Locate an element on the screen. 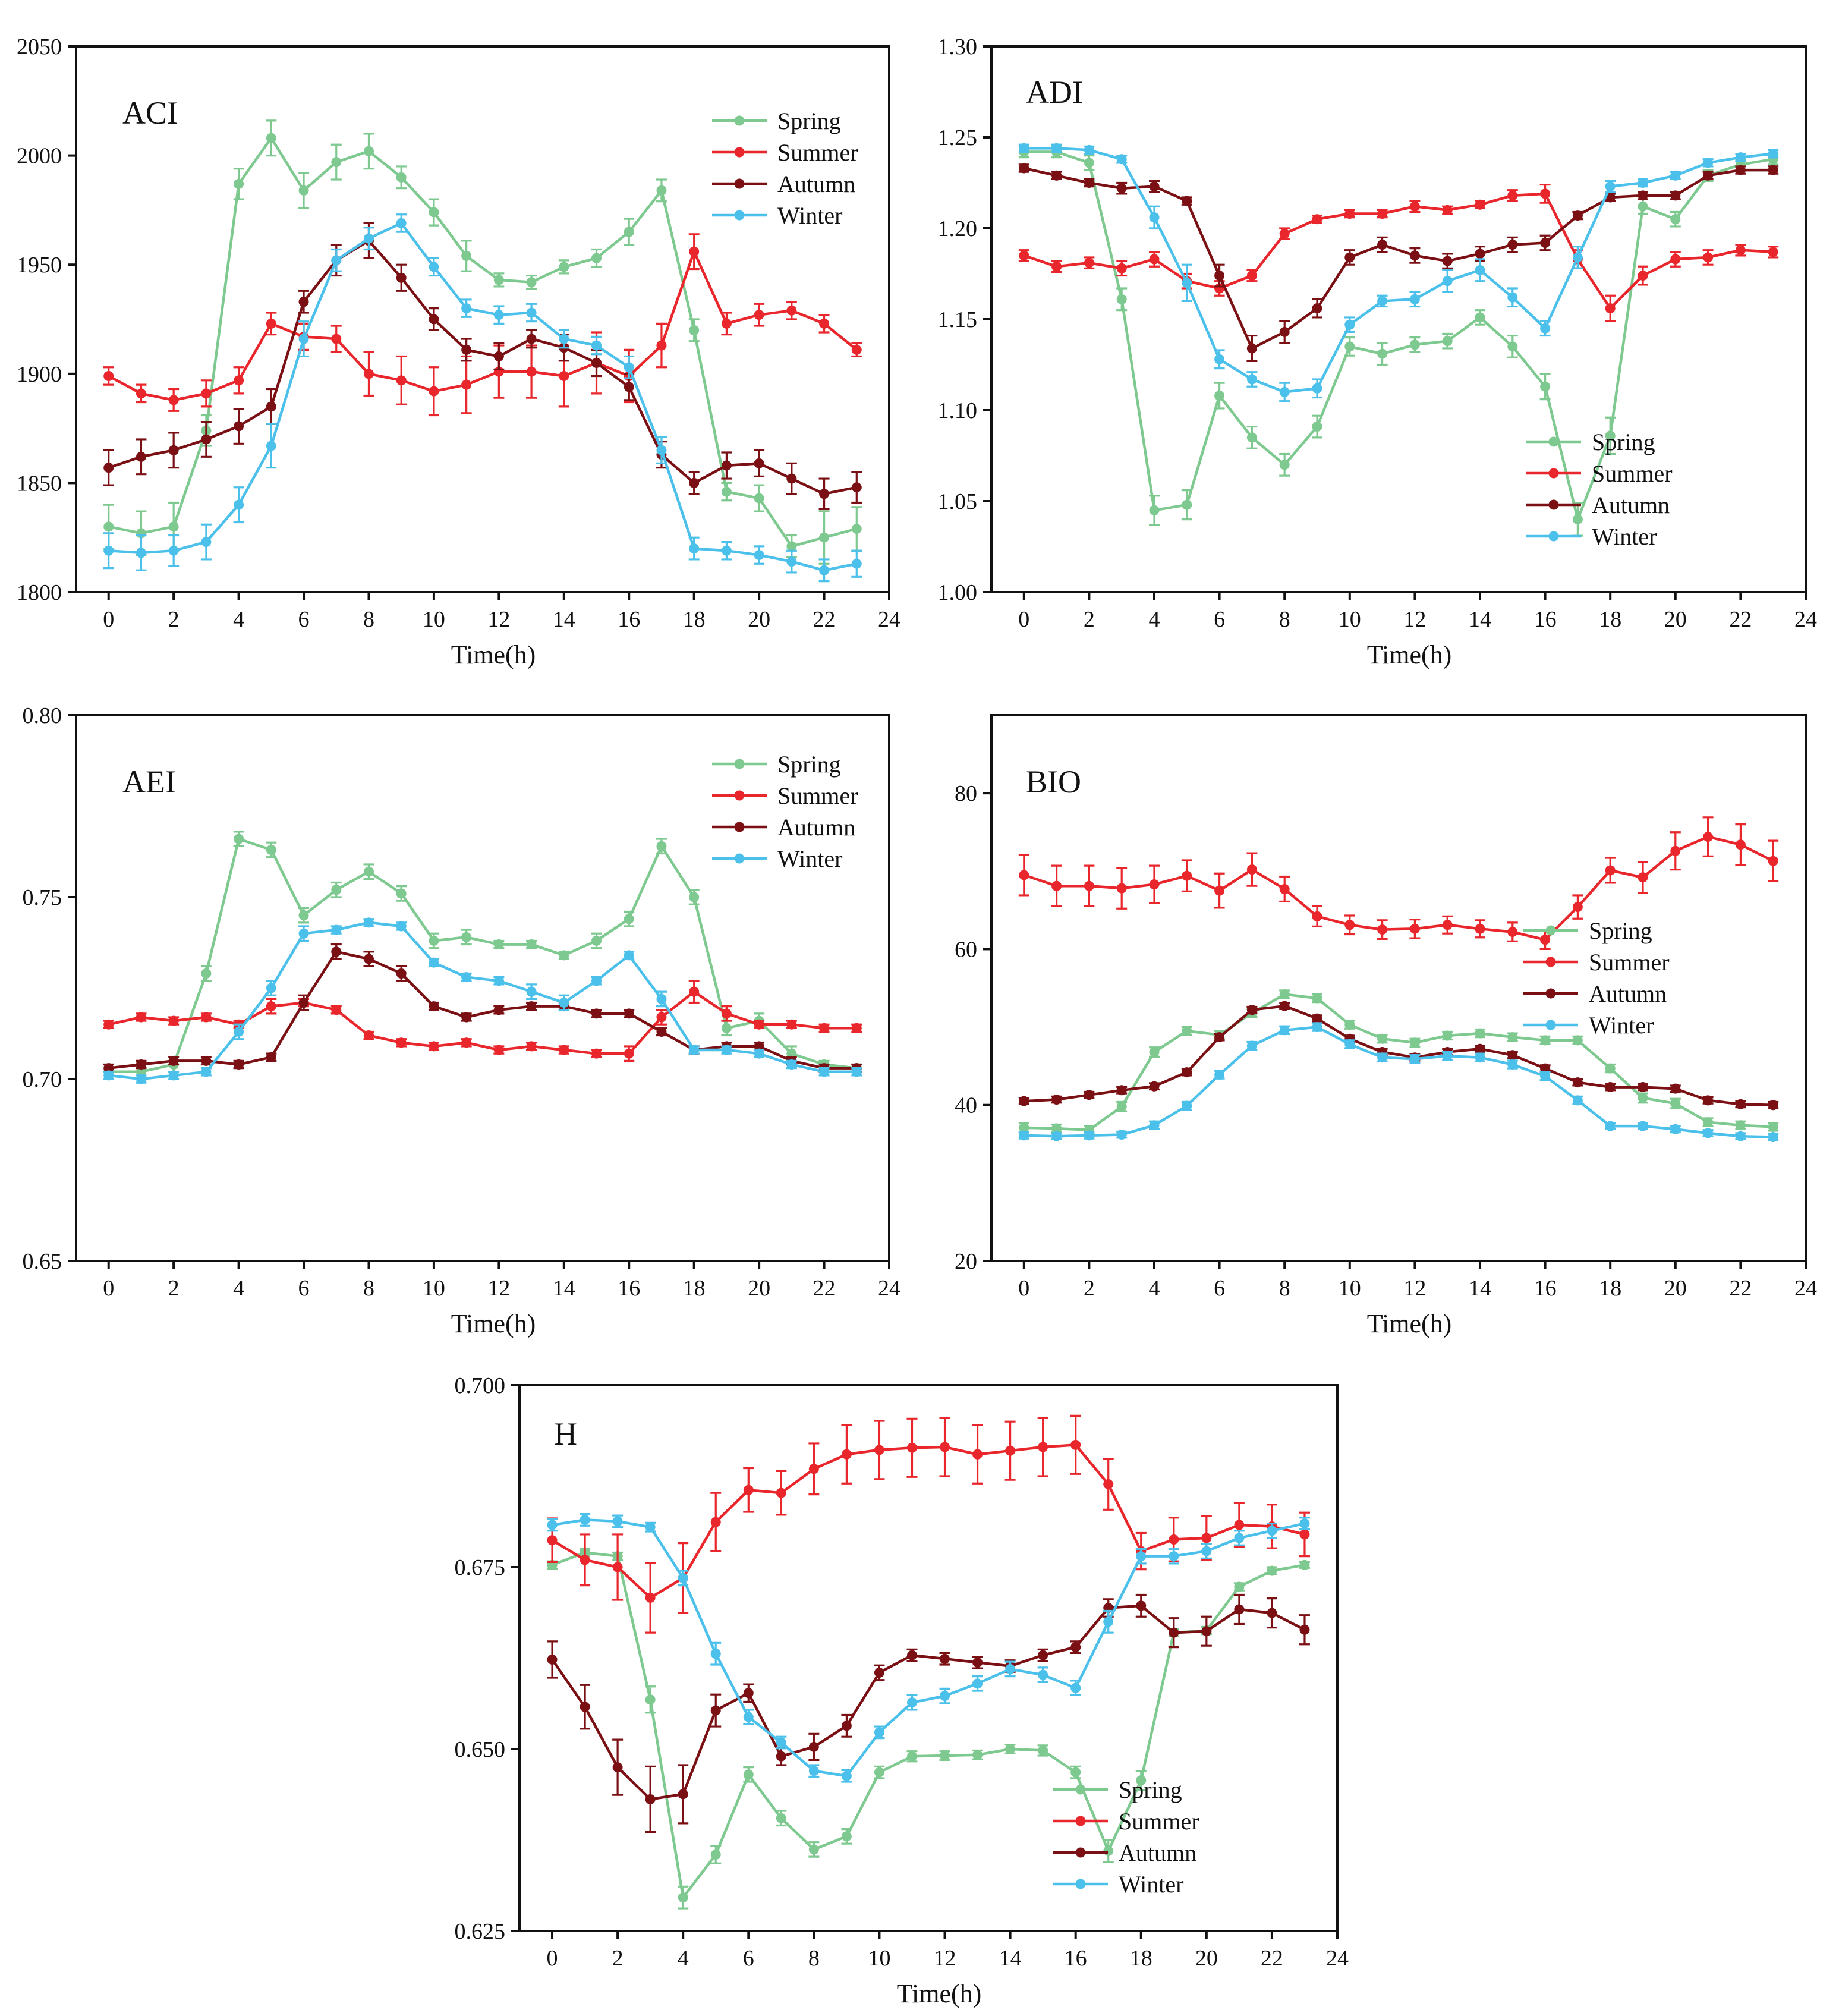  x-tick-label: 2 is located at coordinates (1089, 1288).